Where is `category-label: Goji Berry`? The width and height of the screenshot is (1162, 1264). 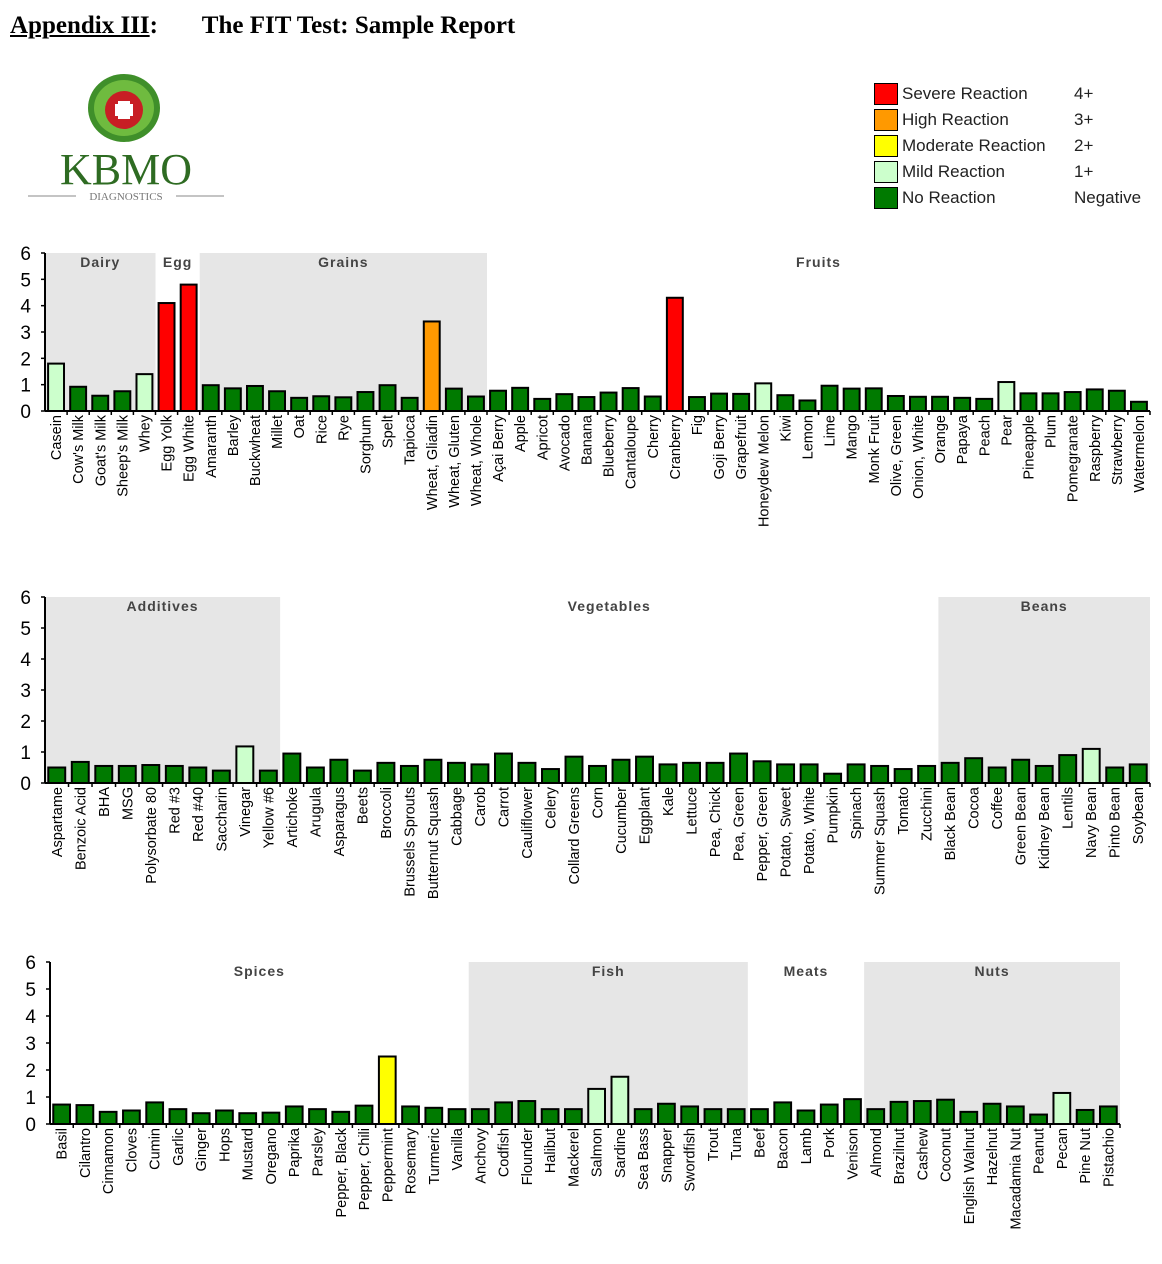
category-label: Goji Berry is located at coordinates (720, 446).